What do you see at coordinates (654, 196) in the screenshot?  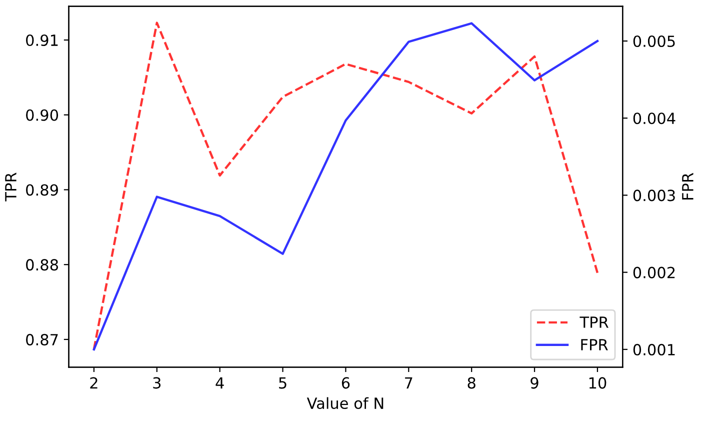 I see `y2-tick-label: 0.003` at bounding box center [654, 196].